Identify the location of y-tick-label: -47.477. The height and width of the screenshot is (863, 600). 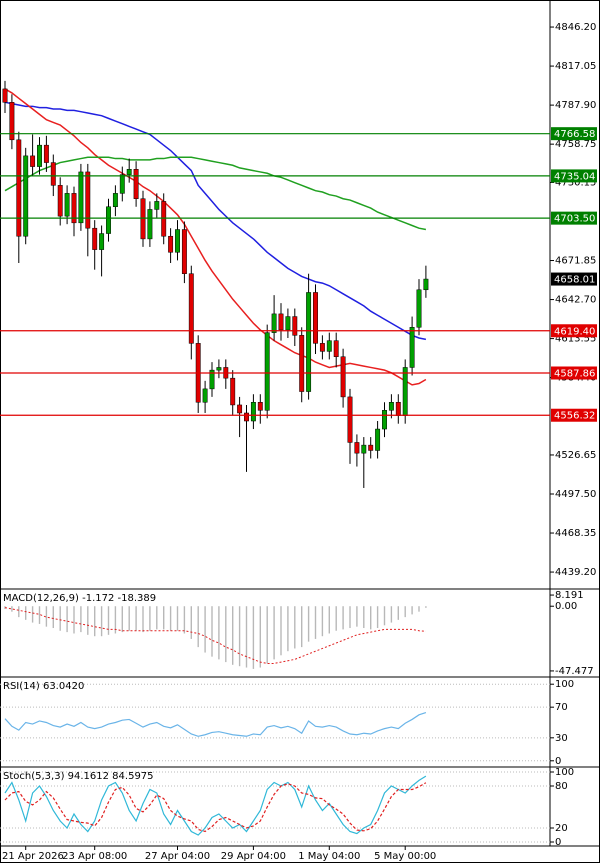
(574, 671).